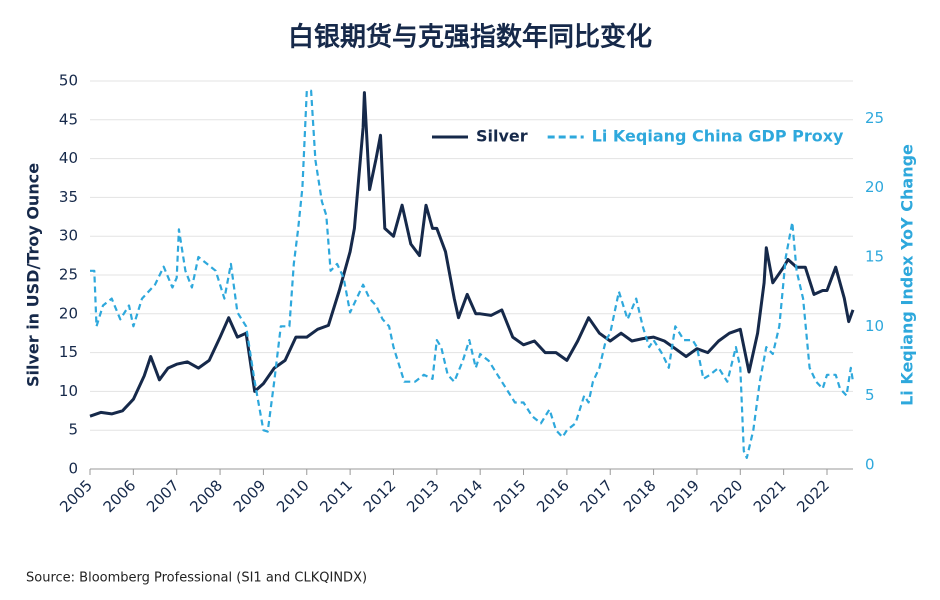  I want to click on x-tick-label: 2015, so click(510, 496).